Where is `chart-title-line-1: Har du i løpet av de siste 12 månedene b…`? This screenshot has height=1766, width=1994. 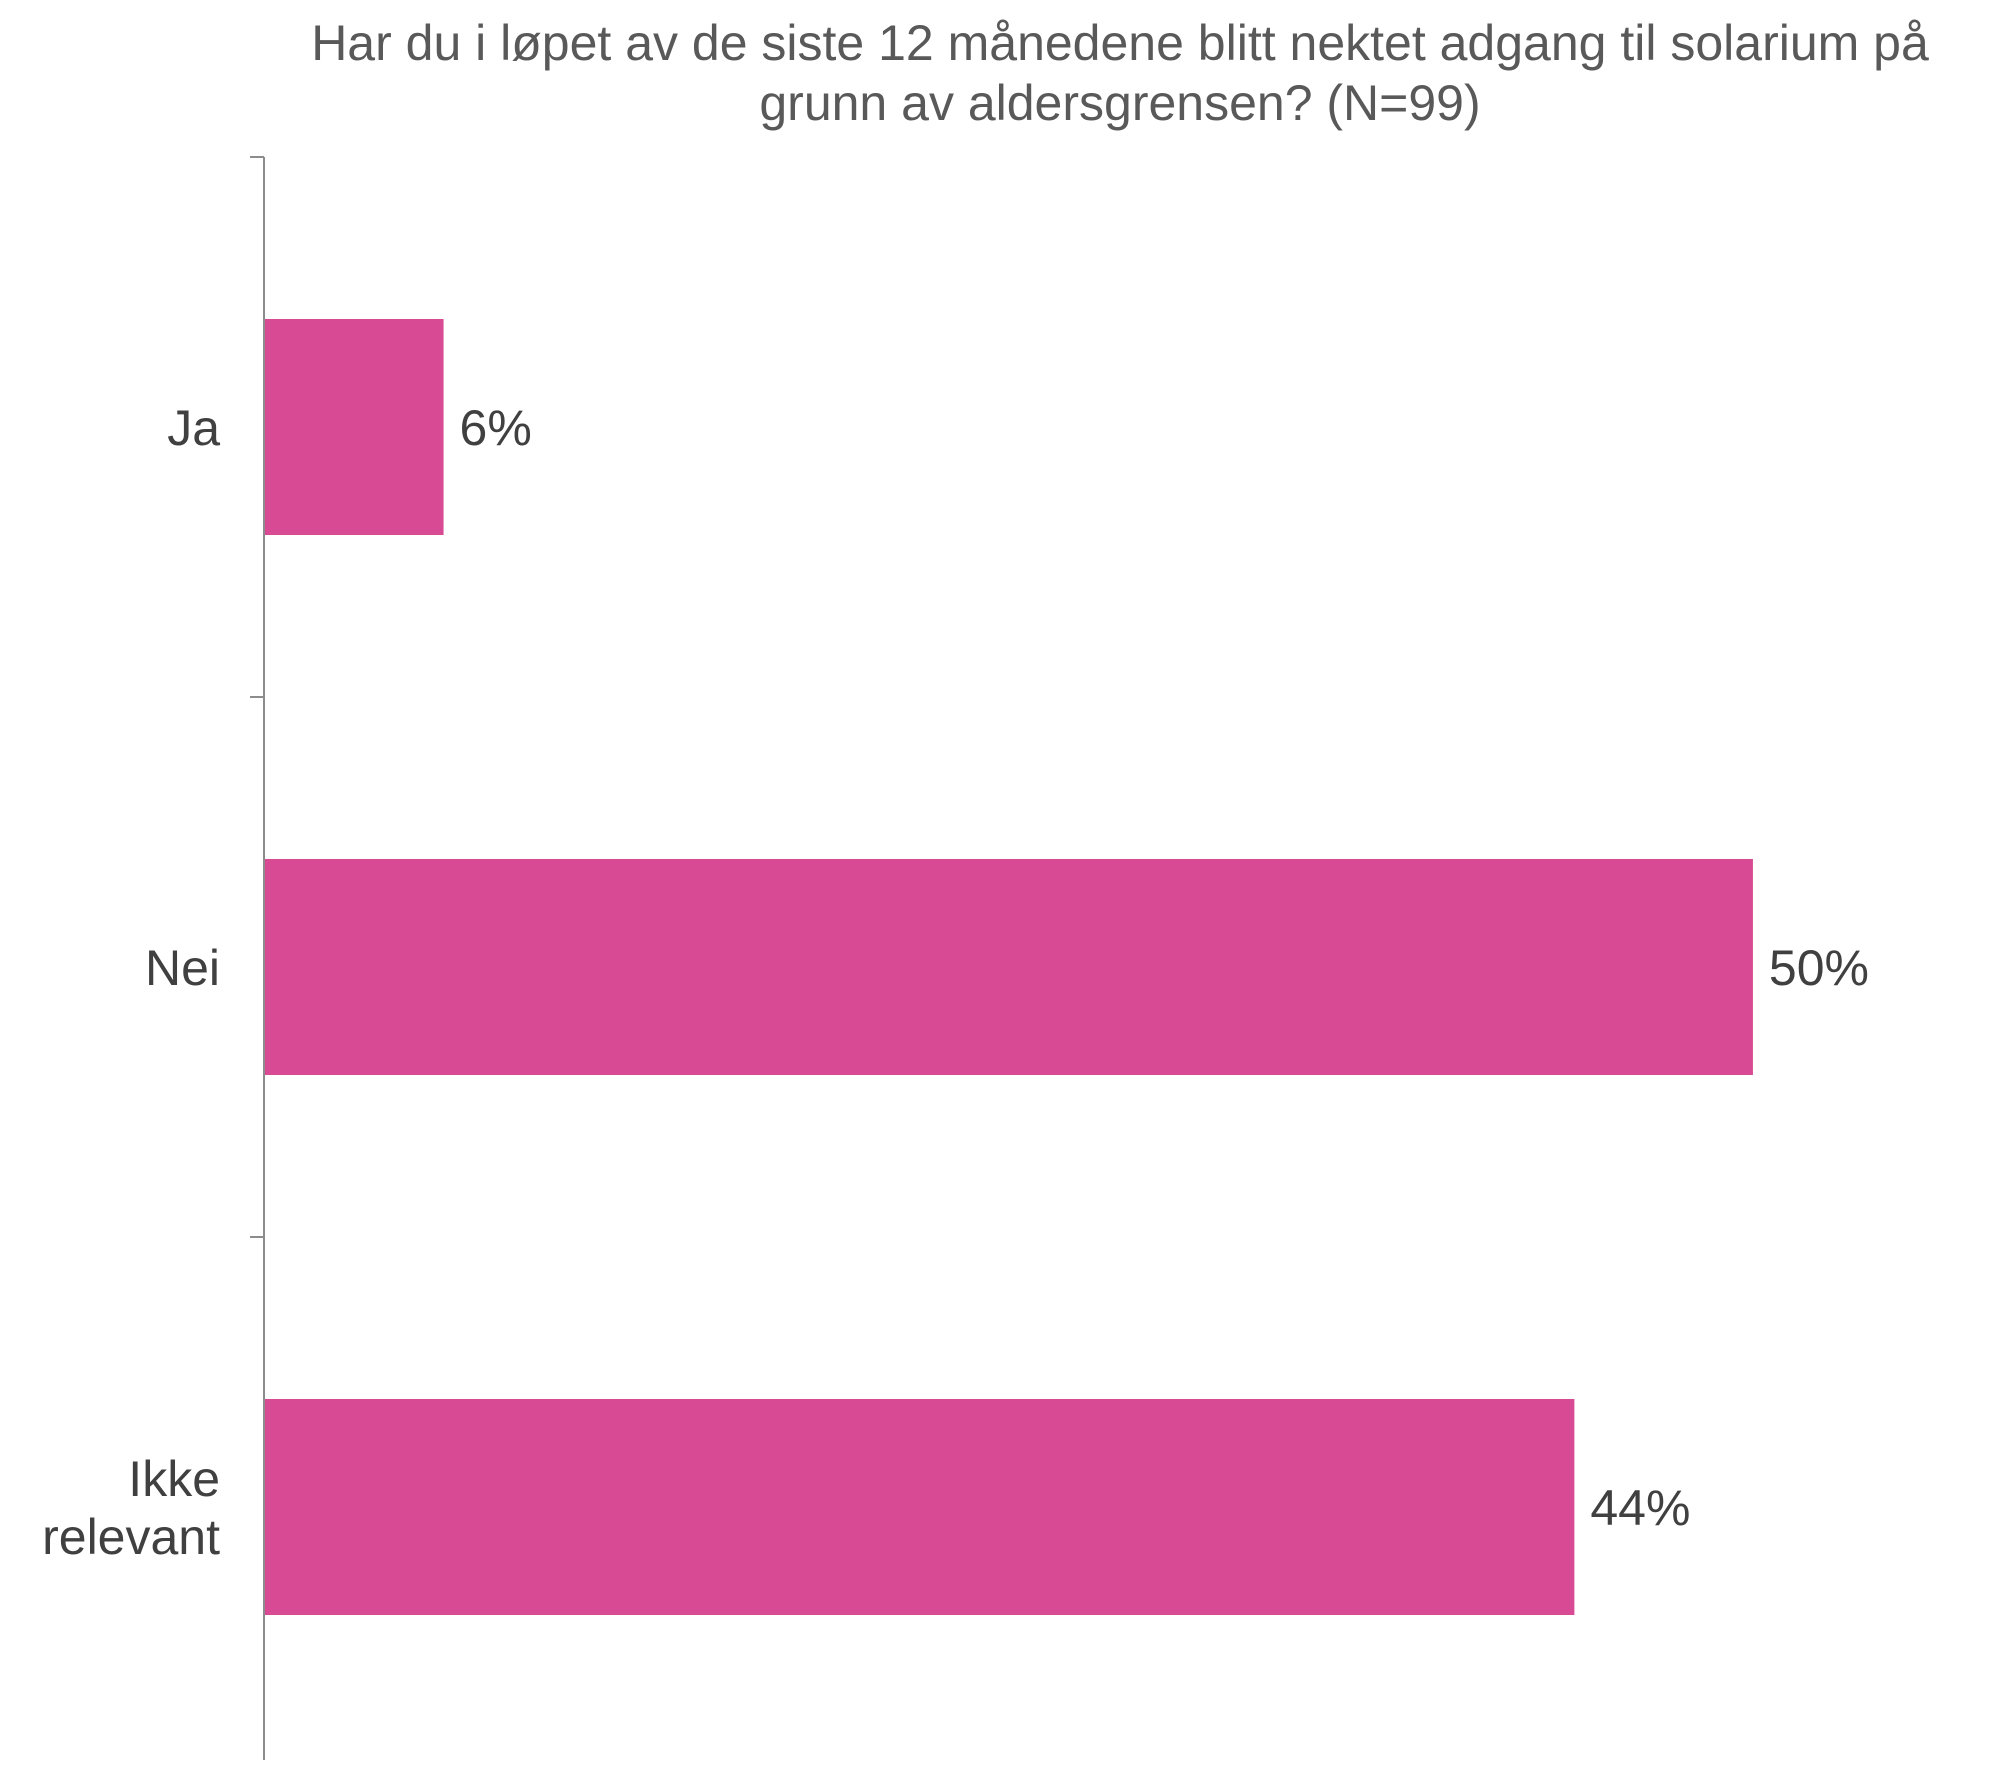
chart-title-line-1: Har du i løpet av de siste 12 månedene b… is located at coordinates (1120, 43).